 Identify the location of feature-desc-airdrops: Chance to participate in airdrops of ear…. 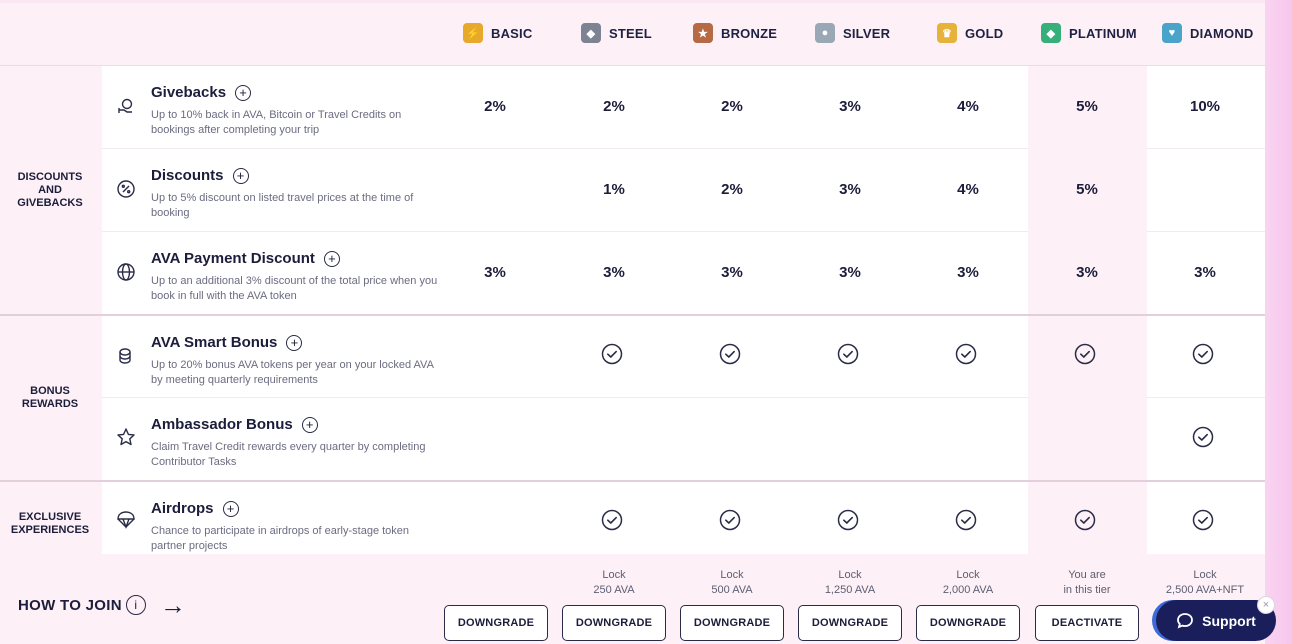
(280, 538).